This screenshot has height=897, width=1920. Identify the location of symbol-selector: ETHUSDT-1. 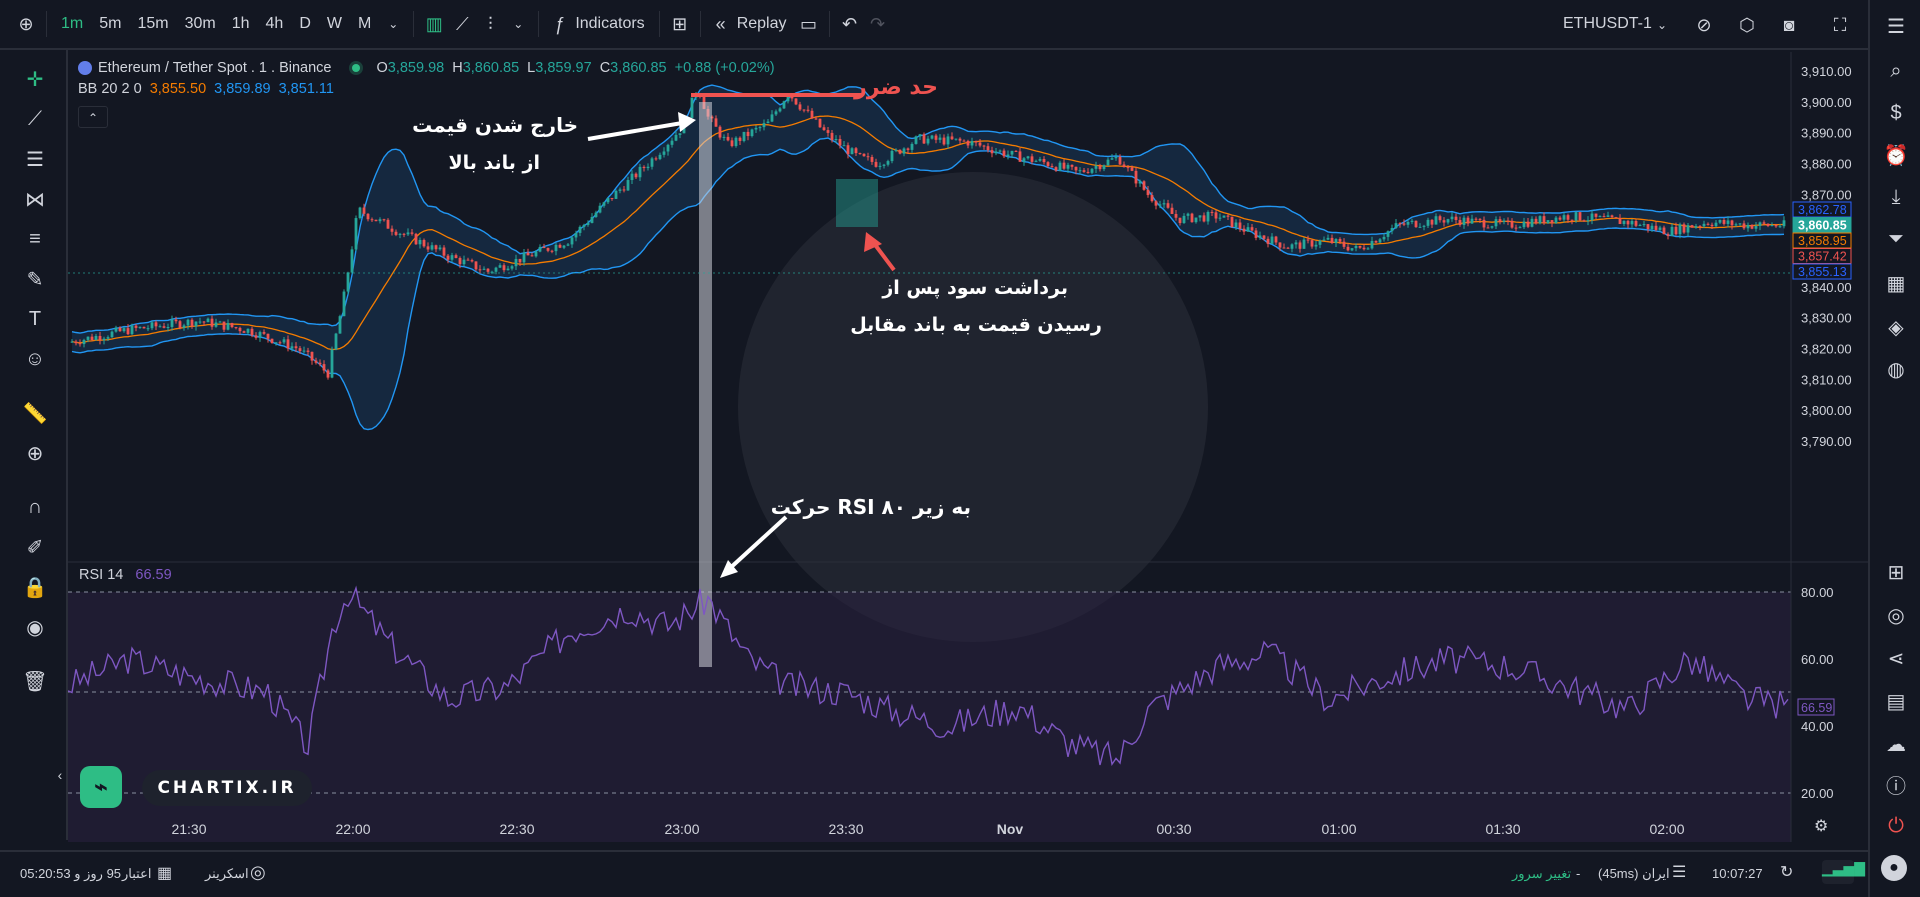
(1607, 23).